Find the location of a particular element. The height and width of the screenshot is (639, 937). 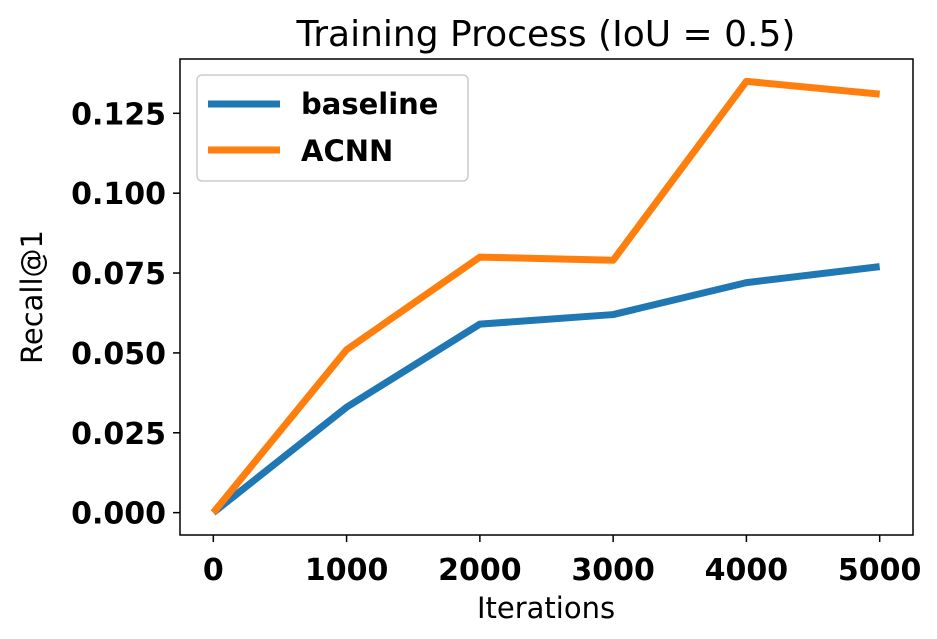

x-axis: 0 1000 2000 3000 4000 5000 is located at coordinates (562, 561).